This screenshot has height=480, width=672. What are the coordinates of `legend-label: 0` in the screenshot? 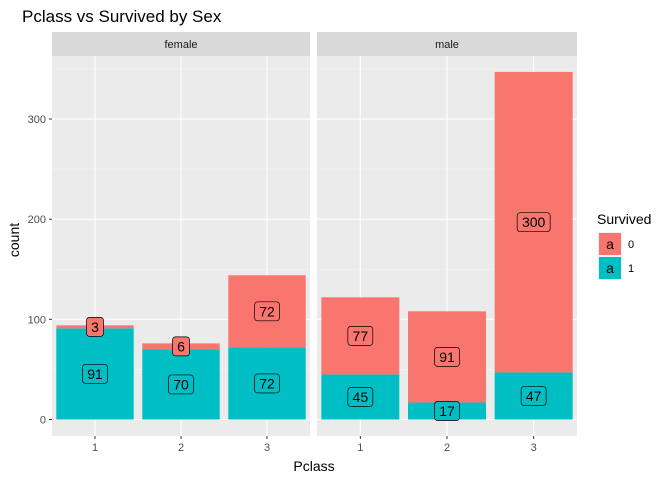 It's located at (631, 245).